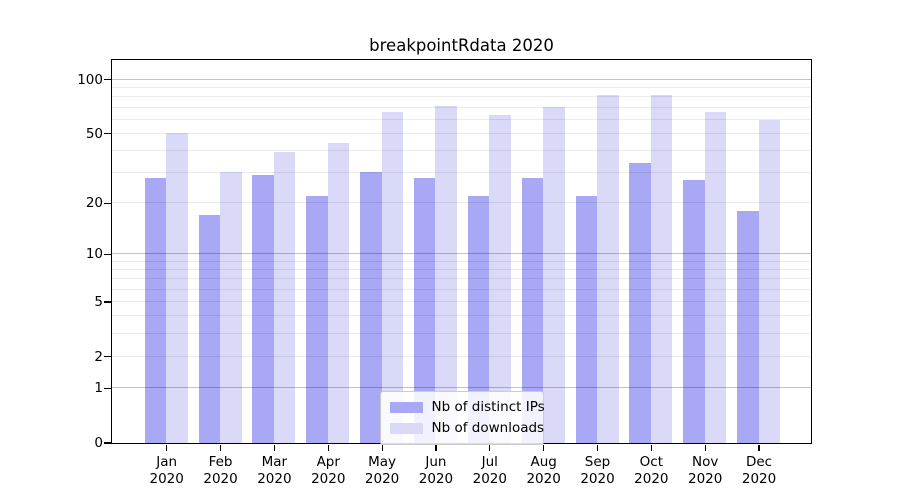 The height and width of the screenshot is (500, 900). I want to click on legend-item-downloads: Nb of downloads, so click(466, 428).